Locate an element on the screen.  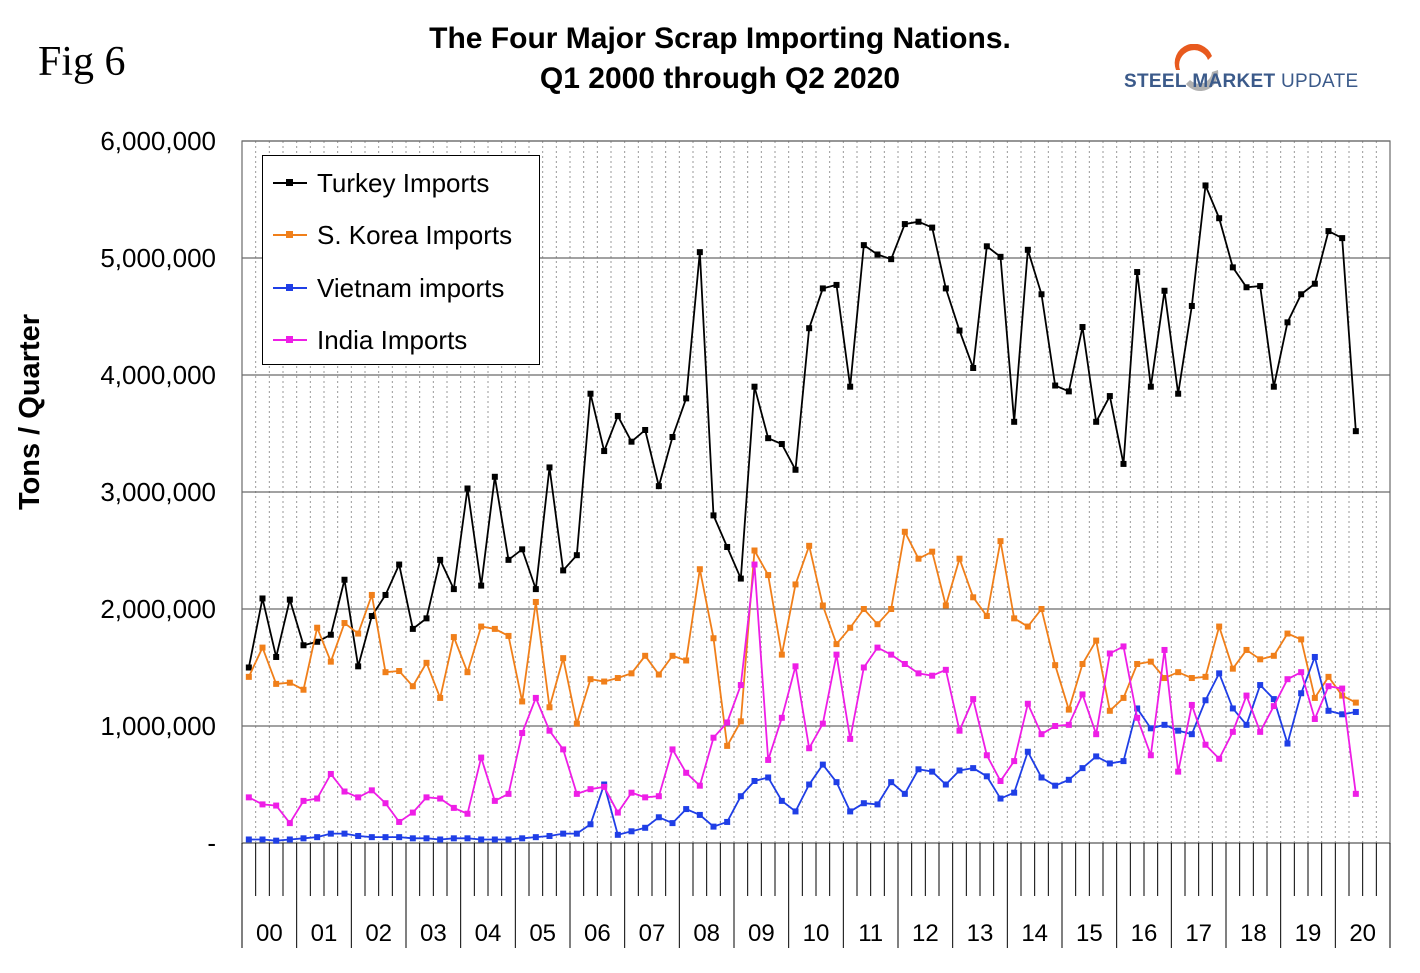
legend-swatch-turkey is located at coordinates (290, 183).